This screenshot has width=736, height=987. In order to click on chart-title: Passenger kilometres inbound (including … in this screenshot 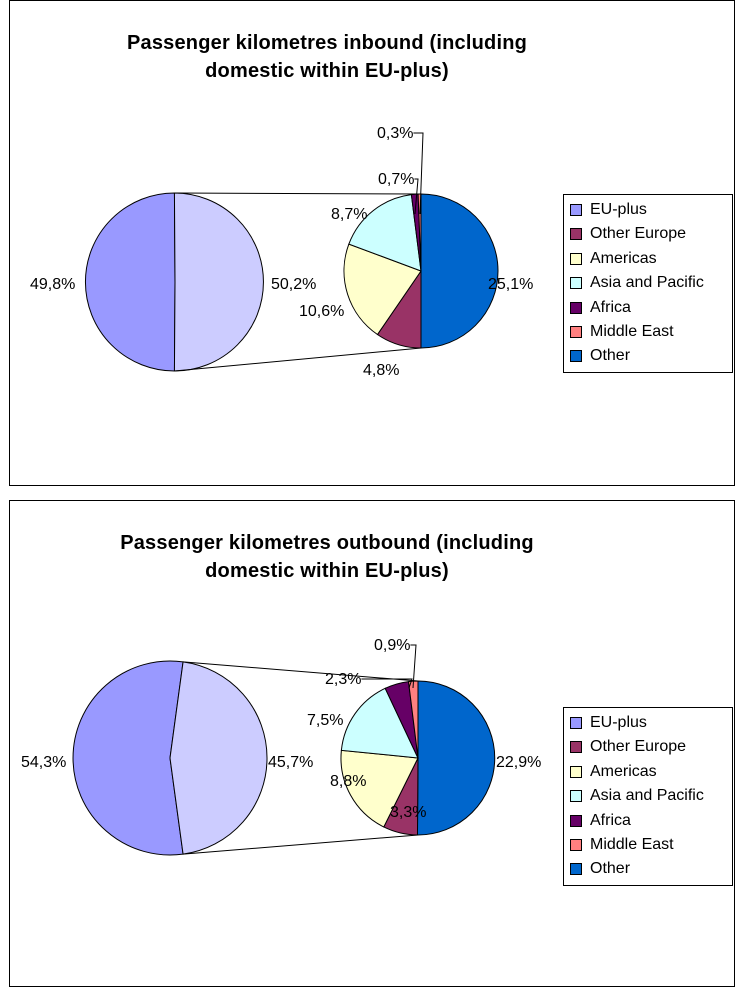, I will do `click(327, 57)`.